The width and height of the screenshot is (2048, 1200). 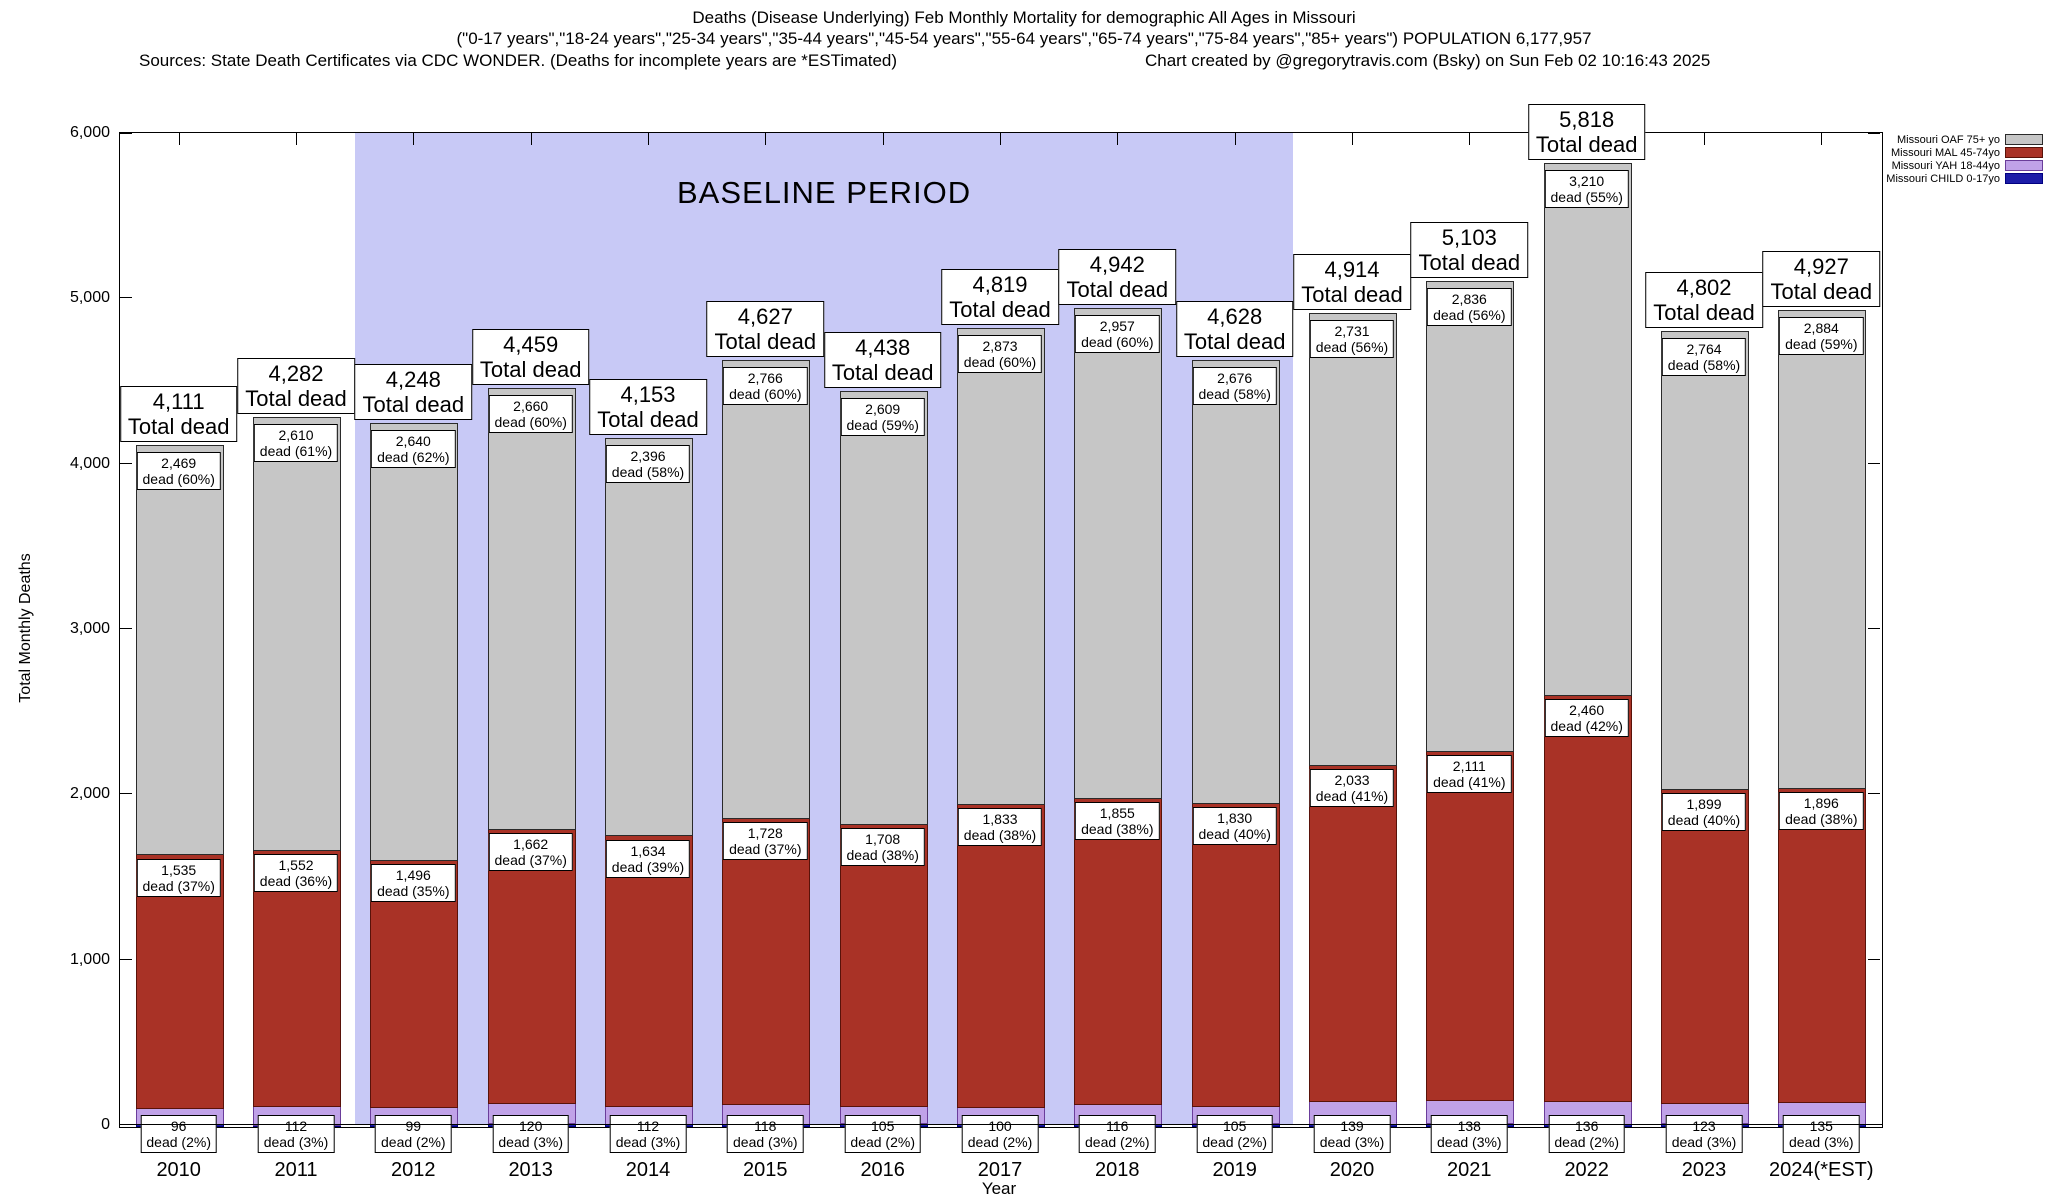 What do you see at coordinates (1117, 820) in the screenshot?
I see `bar-2018-mal-label: 1,855 dead (38%)` at bounding box center [1117, 820].